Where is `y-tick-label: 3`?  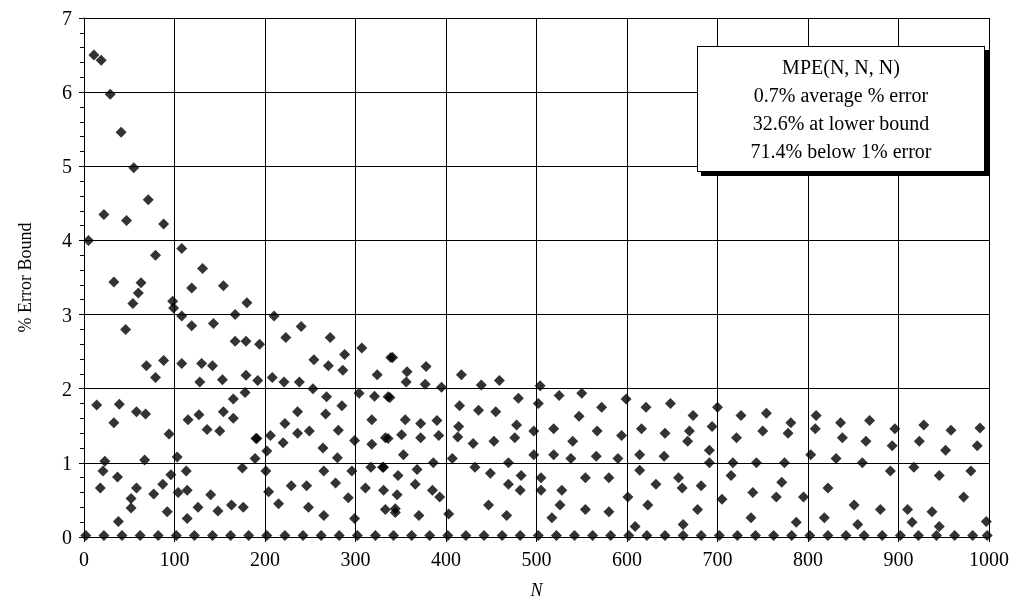
y-tick-label: 3 is located at coordinates (67, 314).